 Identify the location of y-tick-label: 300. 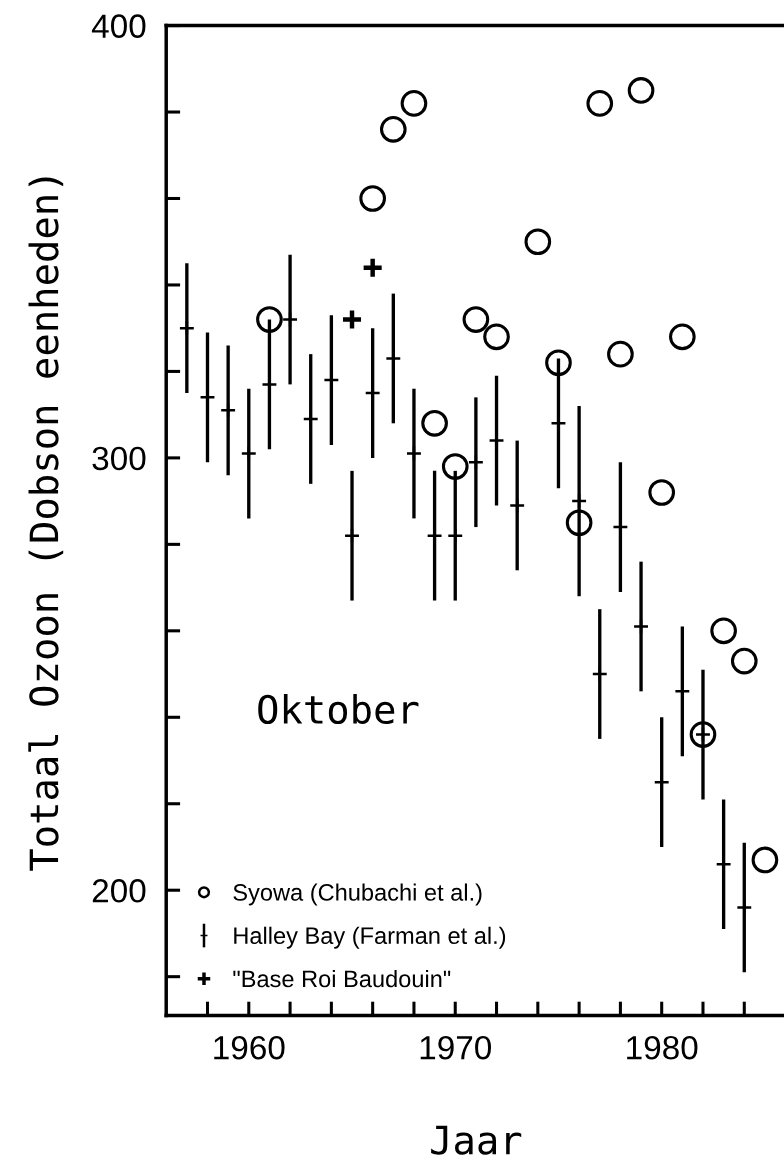
(119, 458).